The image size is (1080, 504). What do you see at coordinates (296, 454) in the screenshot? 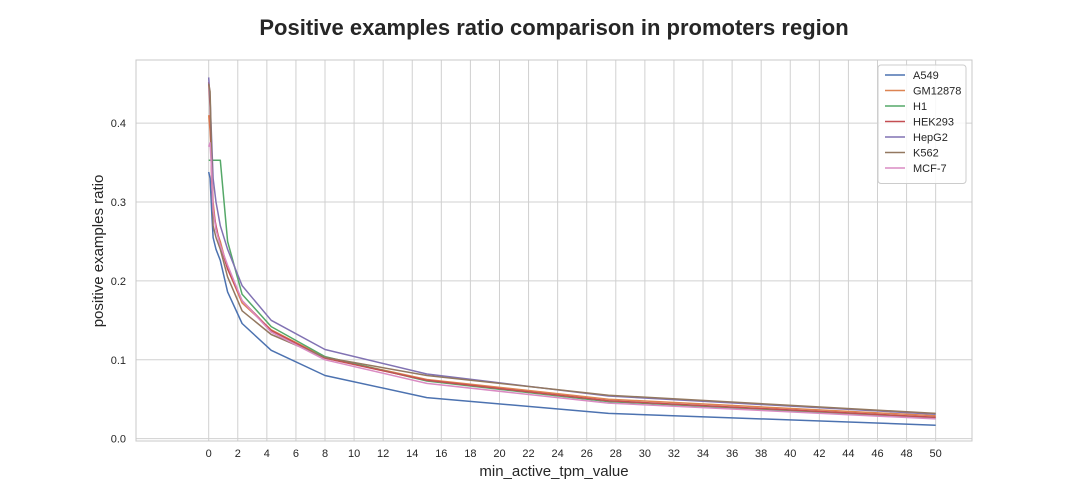
I see `x-tick-label: 6` at bounding box center [296, 454].